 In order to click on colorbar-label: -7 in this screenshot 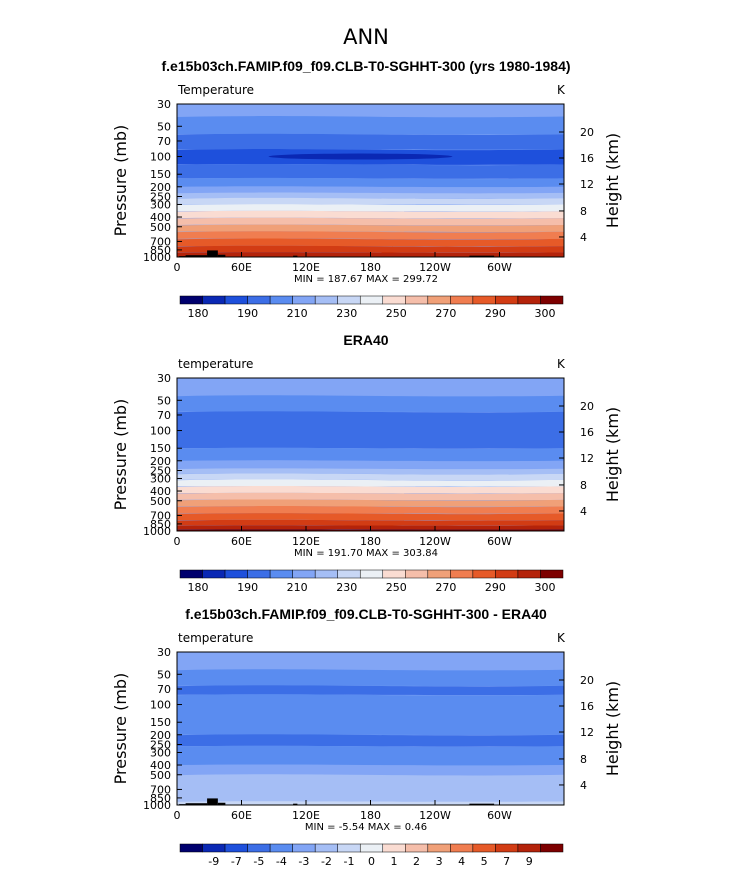, I will do `click(236, 861)`.